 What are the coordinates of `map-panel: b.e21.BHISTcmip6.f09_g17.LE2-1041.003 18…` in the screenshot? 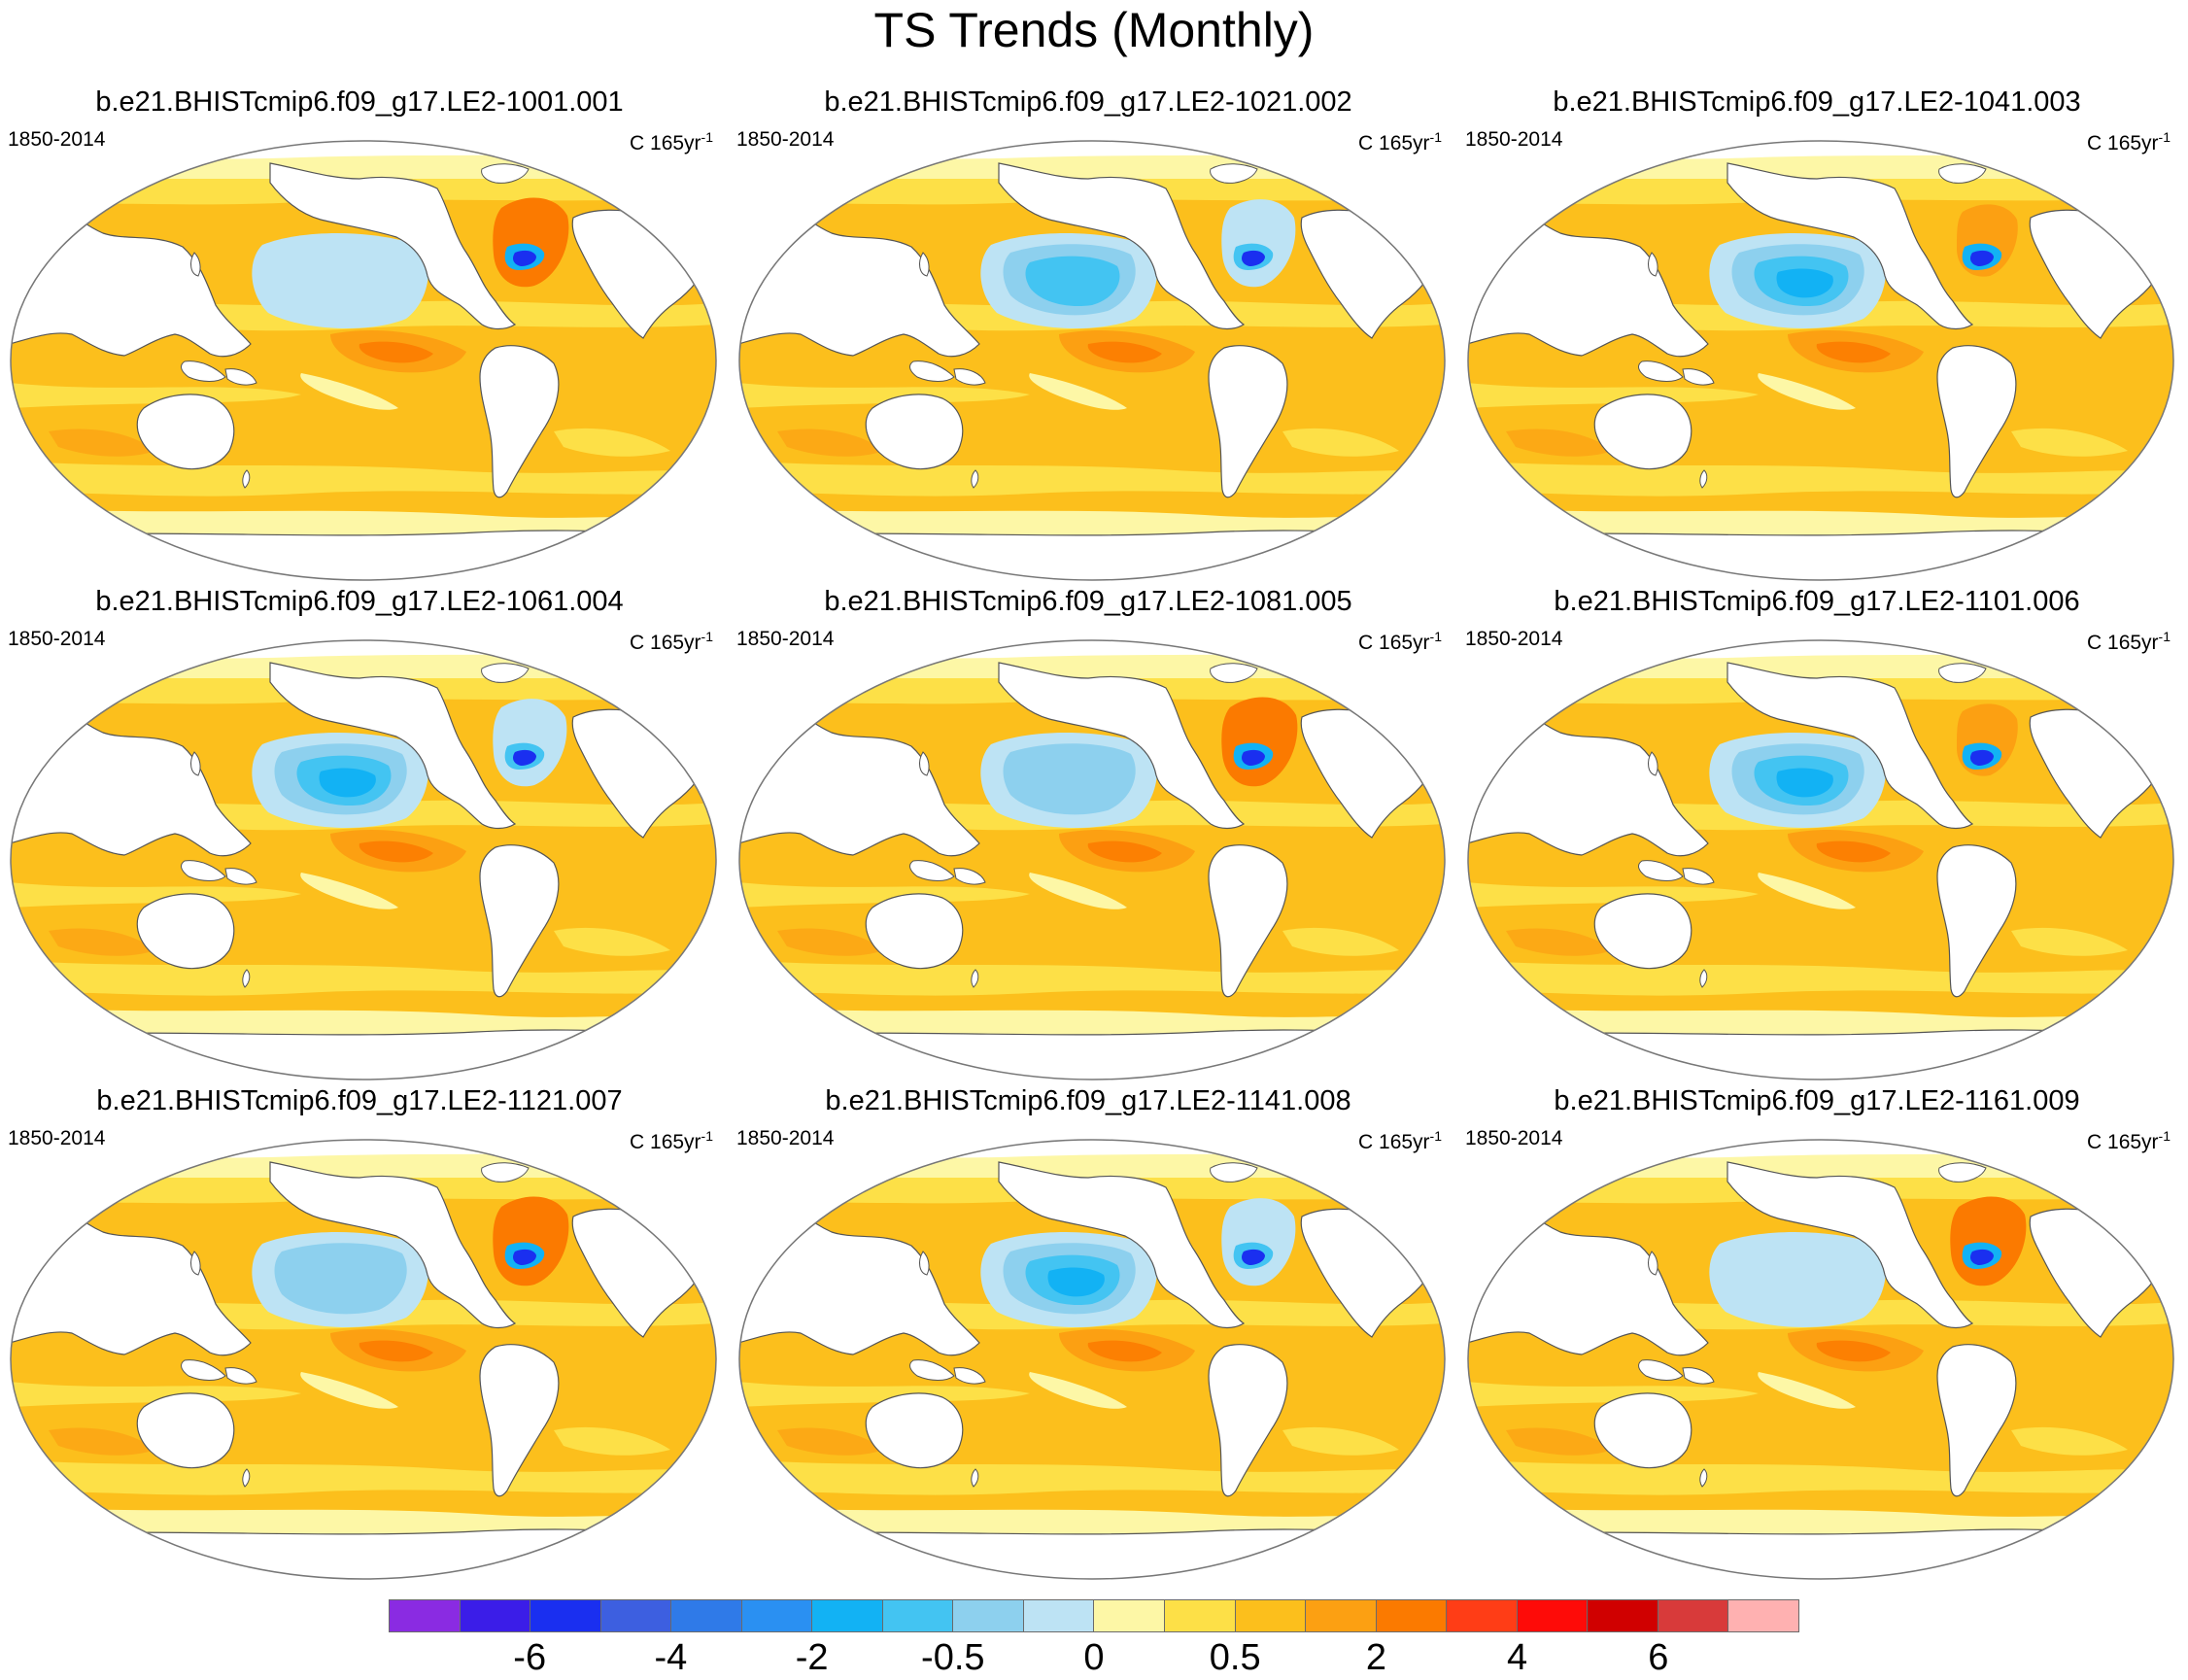 It's located at (1816, 333).